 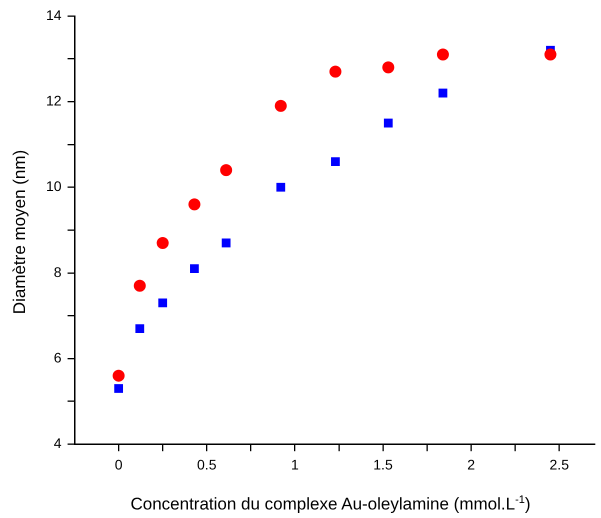 I want to click on x-tick-label: 1, so click(x=294, y=464).